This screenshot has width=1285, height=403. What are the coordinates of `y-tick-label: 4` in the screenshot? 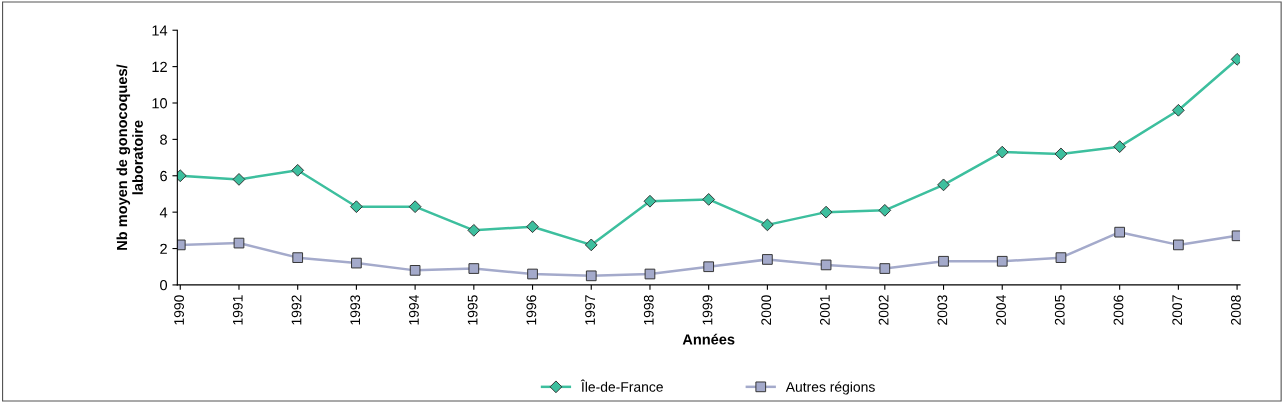 It's located at (163, 212).